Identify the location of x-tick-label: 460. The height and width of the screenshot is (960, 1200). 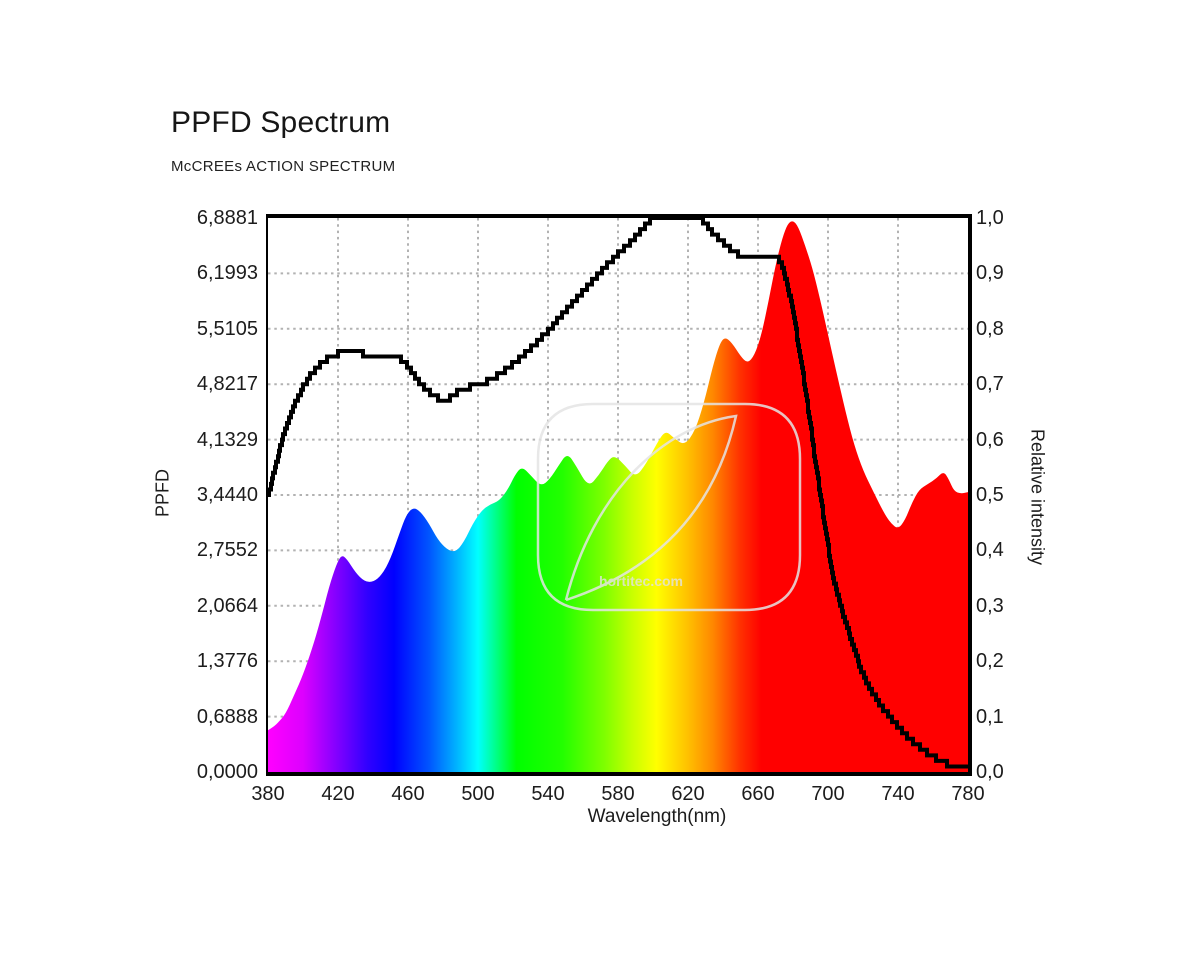
(408, 794).